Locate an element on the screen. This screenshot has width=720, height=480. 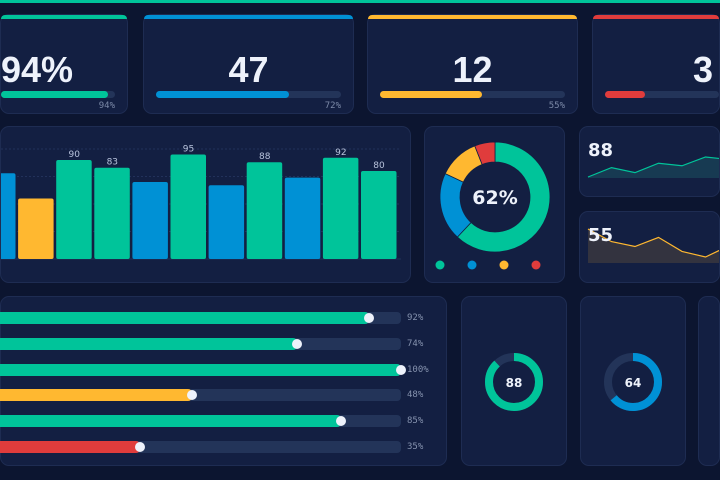
kpi-value: 12 is located at coordinates (472, 69).